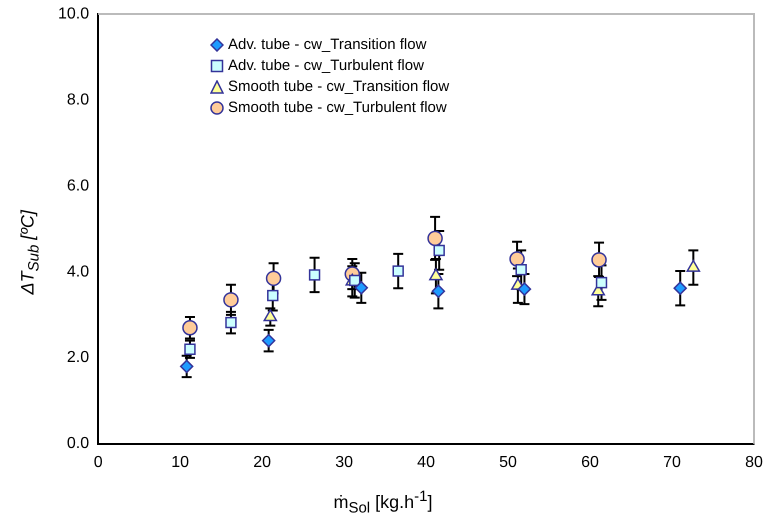 This screenshot has width=766, height=515. What do you see at coordinates (98, 462) in the screenshot?
I see `x-tick-label: 0` at bounding box center [98, 462].